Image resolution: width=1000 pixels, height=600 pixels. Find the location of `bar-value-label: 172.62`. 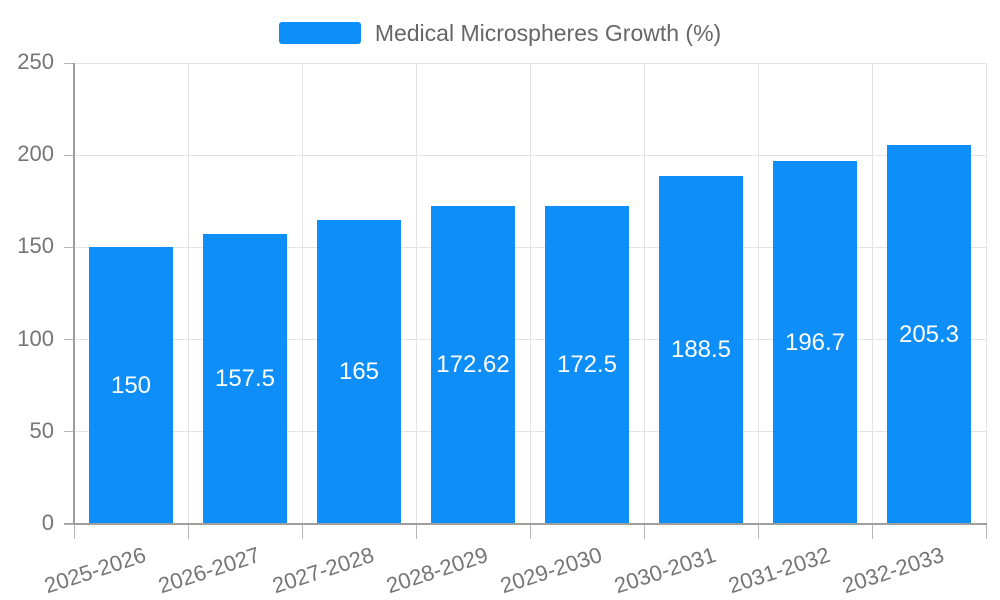

bar-value-label: 172.62 is located at coordinates (473, 364).